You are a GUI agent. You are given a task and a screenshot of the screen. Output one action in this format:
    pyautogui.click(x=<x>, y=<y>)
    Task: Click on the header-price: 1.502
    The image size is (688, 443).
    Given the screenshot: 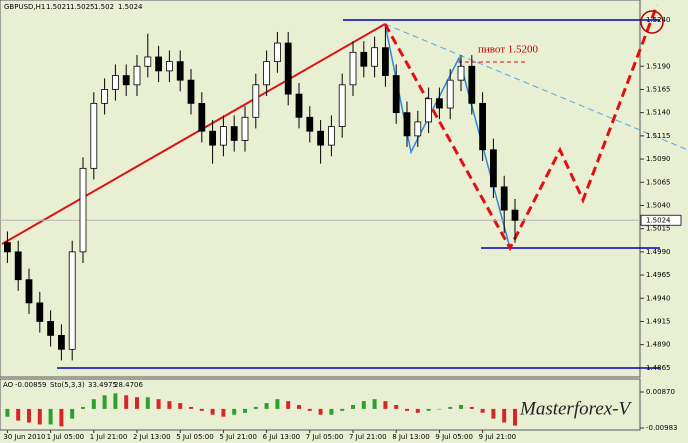 What is the action you would take?
    pyautogui.click(x=104, y=7)
    